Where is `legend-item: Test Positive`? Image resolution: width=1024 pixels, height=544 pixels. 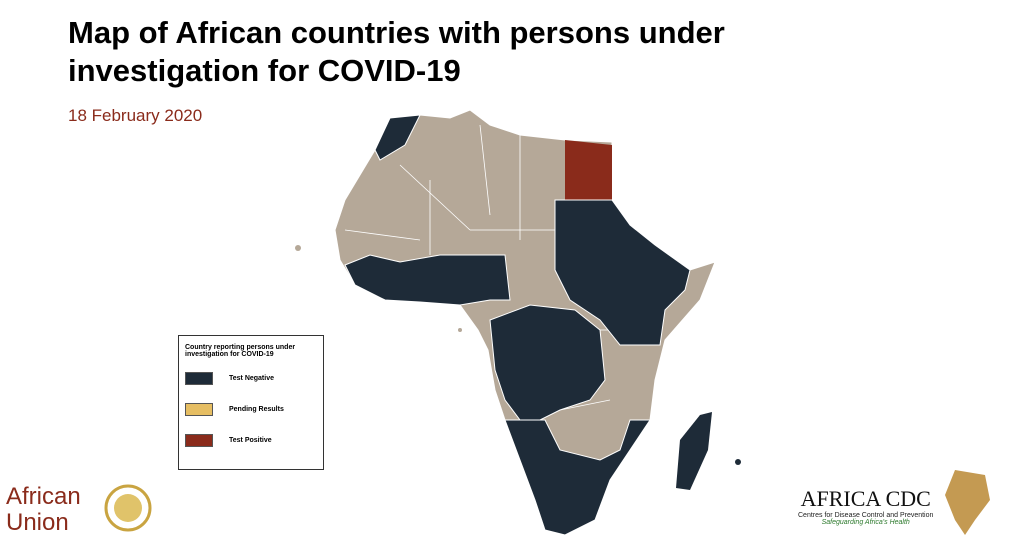
legend-item: Test Positive is located at coordinates (251, 440).